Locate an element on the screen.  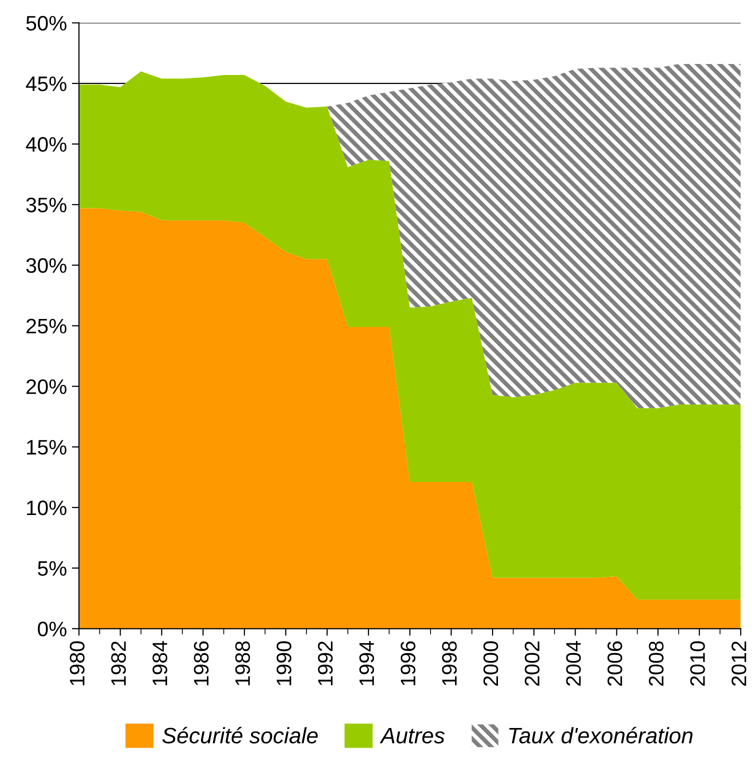
y-tick-label: 50% is located at coordinates (46, 23).